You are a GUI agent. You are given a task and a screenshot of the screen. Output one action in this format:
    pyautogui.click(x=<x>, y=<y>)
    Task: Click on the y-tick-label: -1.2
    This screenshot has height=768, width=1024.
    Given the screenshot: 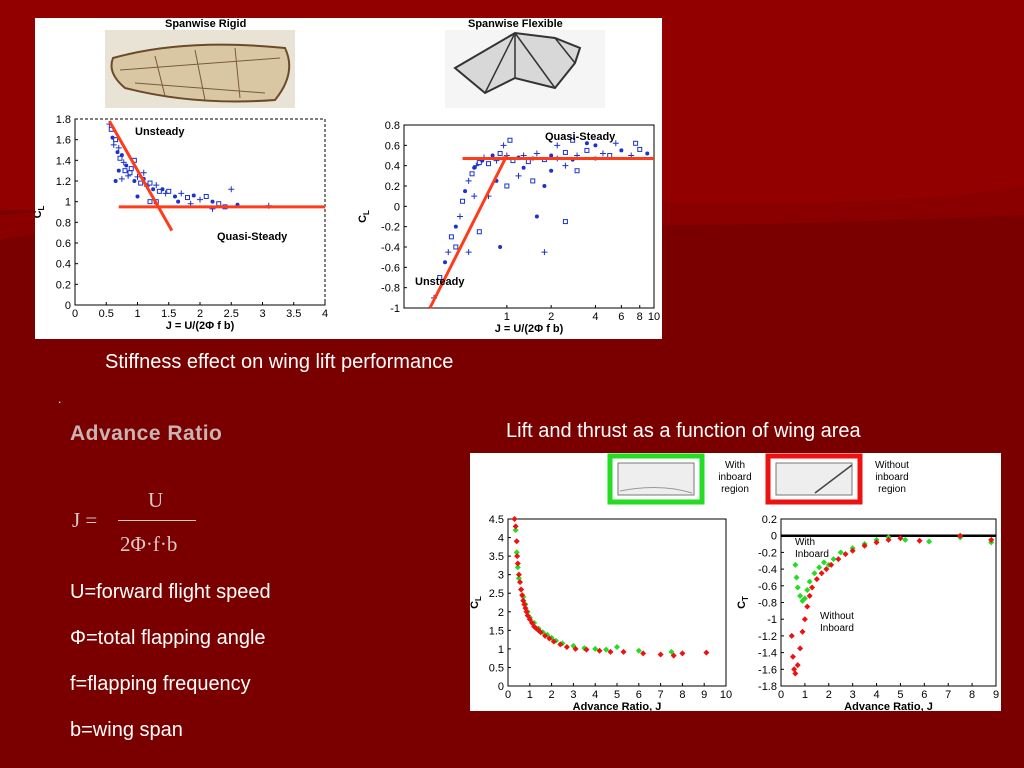 What is the action you would take?
    pyautogui.click(x=767, y=637)
    